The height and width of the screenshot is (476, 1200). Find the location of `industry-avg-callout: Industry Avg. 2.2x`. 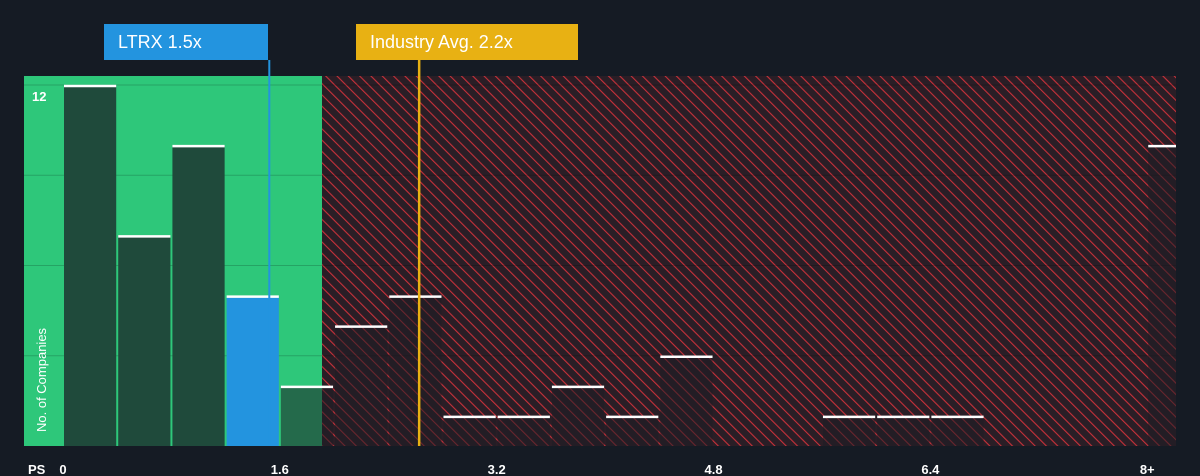

industry-avg-callout: Industry Avg. 2.2x is located at coordinates (467, 42).